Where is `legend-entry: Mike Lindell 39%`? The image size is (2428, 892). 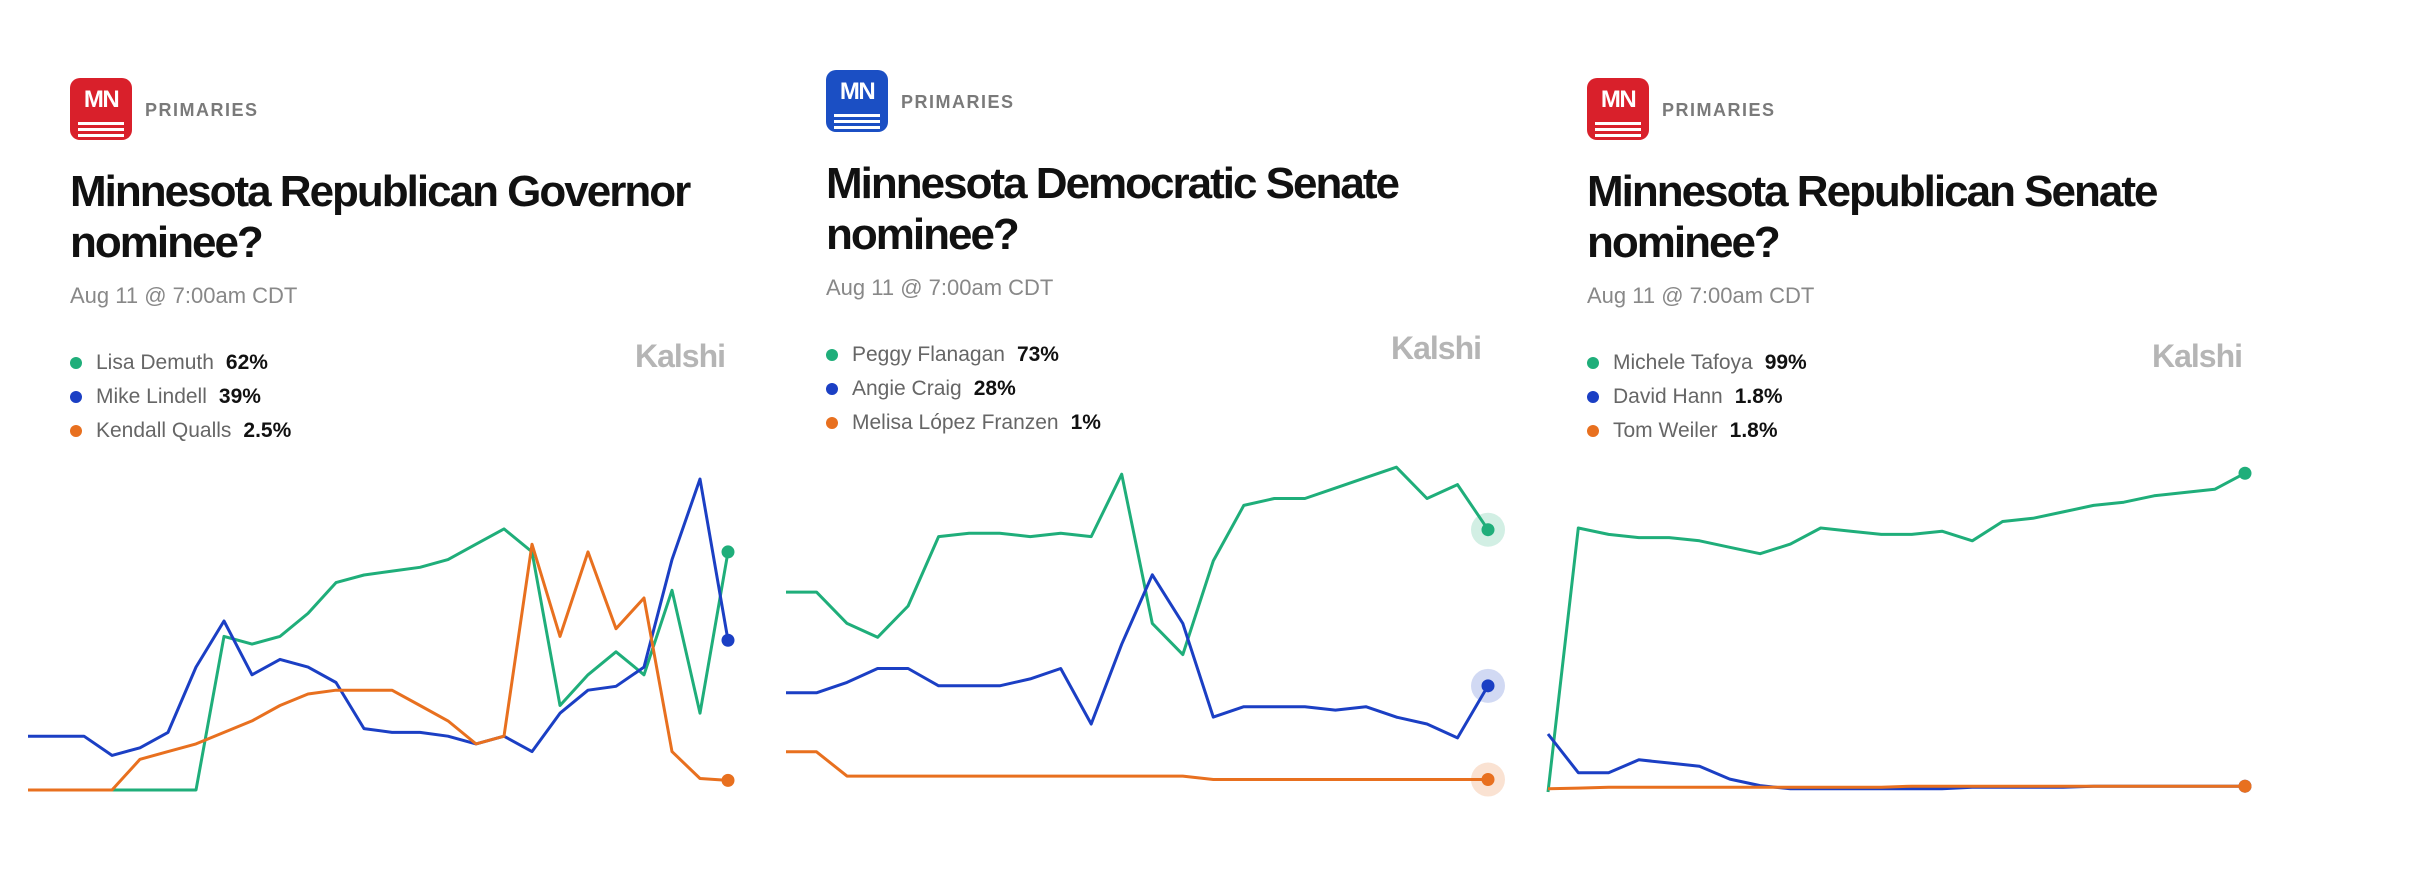 legend-entry: Mike Lindell 39% is located at coordinates (180, 397).